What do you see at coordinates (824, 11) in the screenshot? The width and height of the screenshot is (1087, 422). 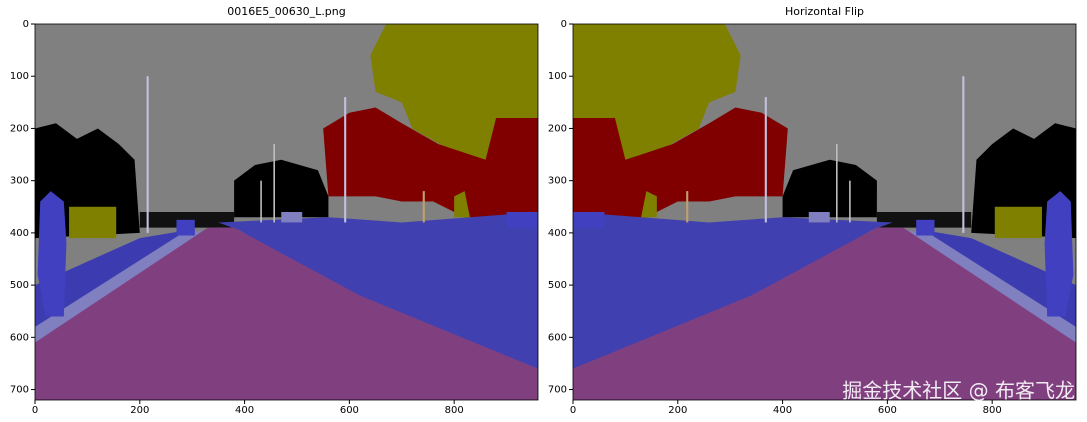 I see `axes-title: Horizontal Flip` at bounding box center [824, 11].